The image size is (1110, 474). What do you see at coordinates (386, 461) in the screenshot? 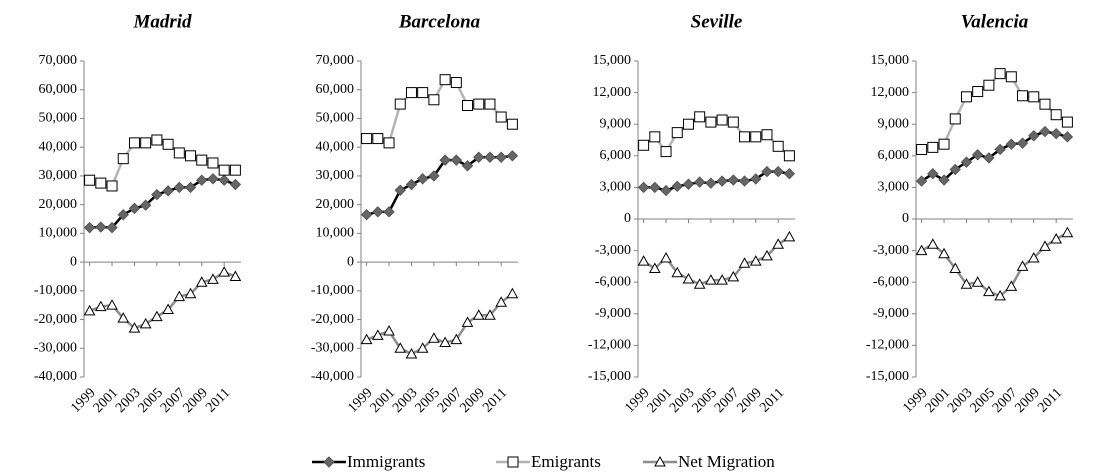
I see `legend-label: Immigrants` at bounding box center [386, 461].